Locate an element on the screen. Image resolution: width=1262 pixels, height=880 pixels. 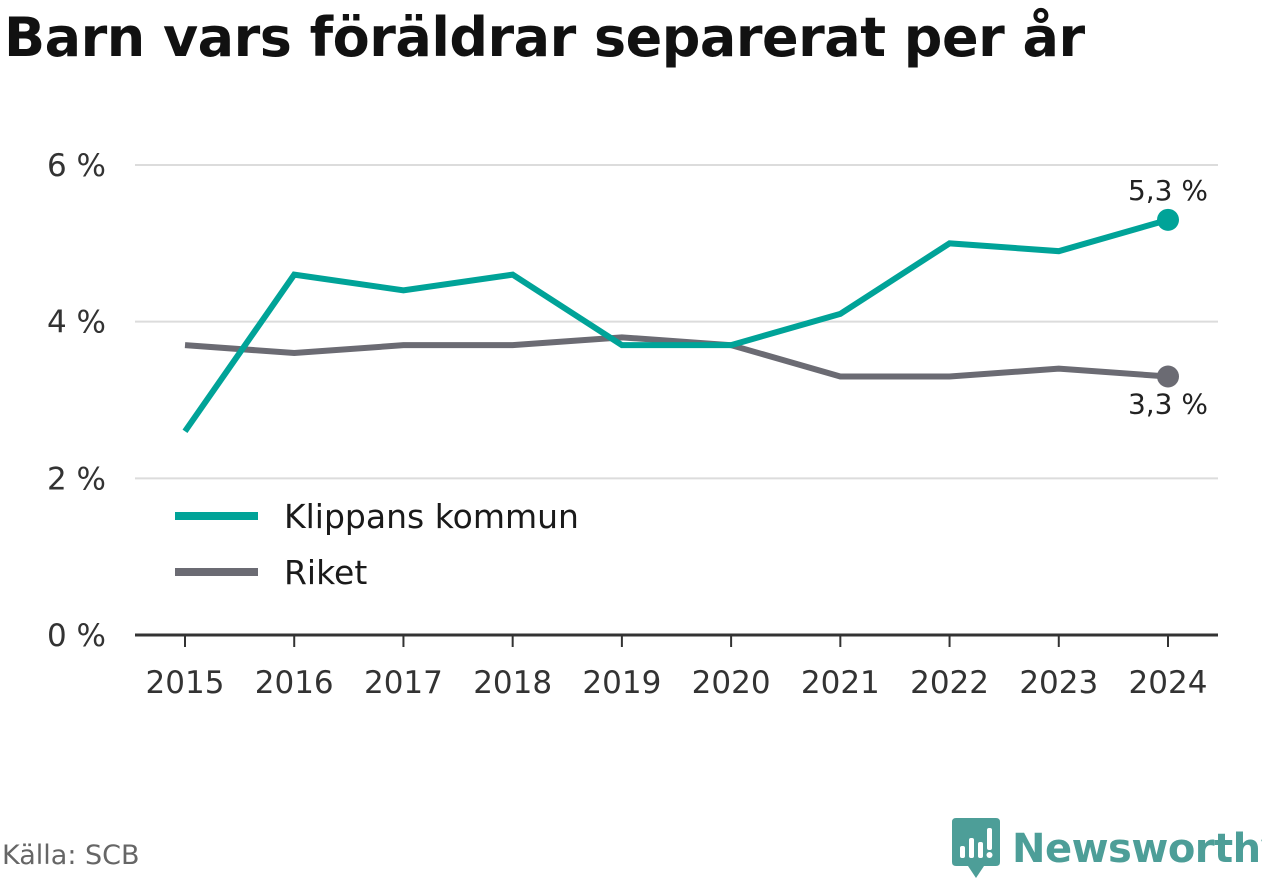
y-axis-ticks: 0 % 2 % 4 % 6 % is located at coordinates (76, 401).